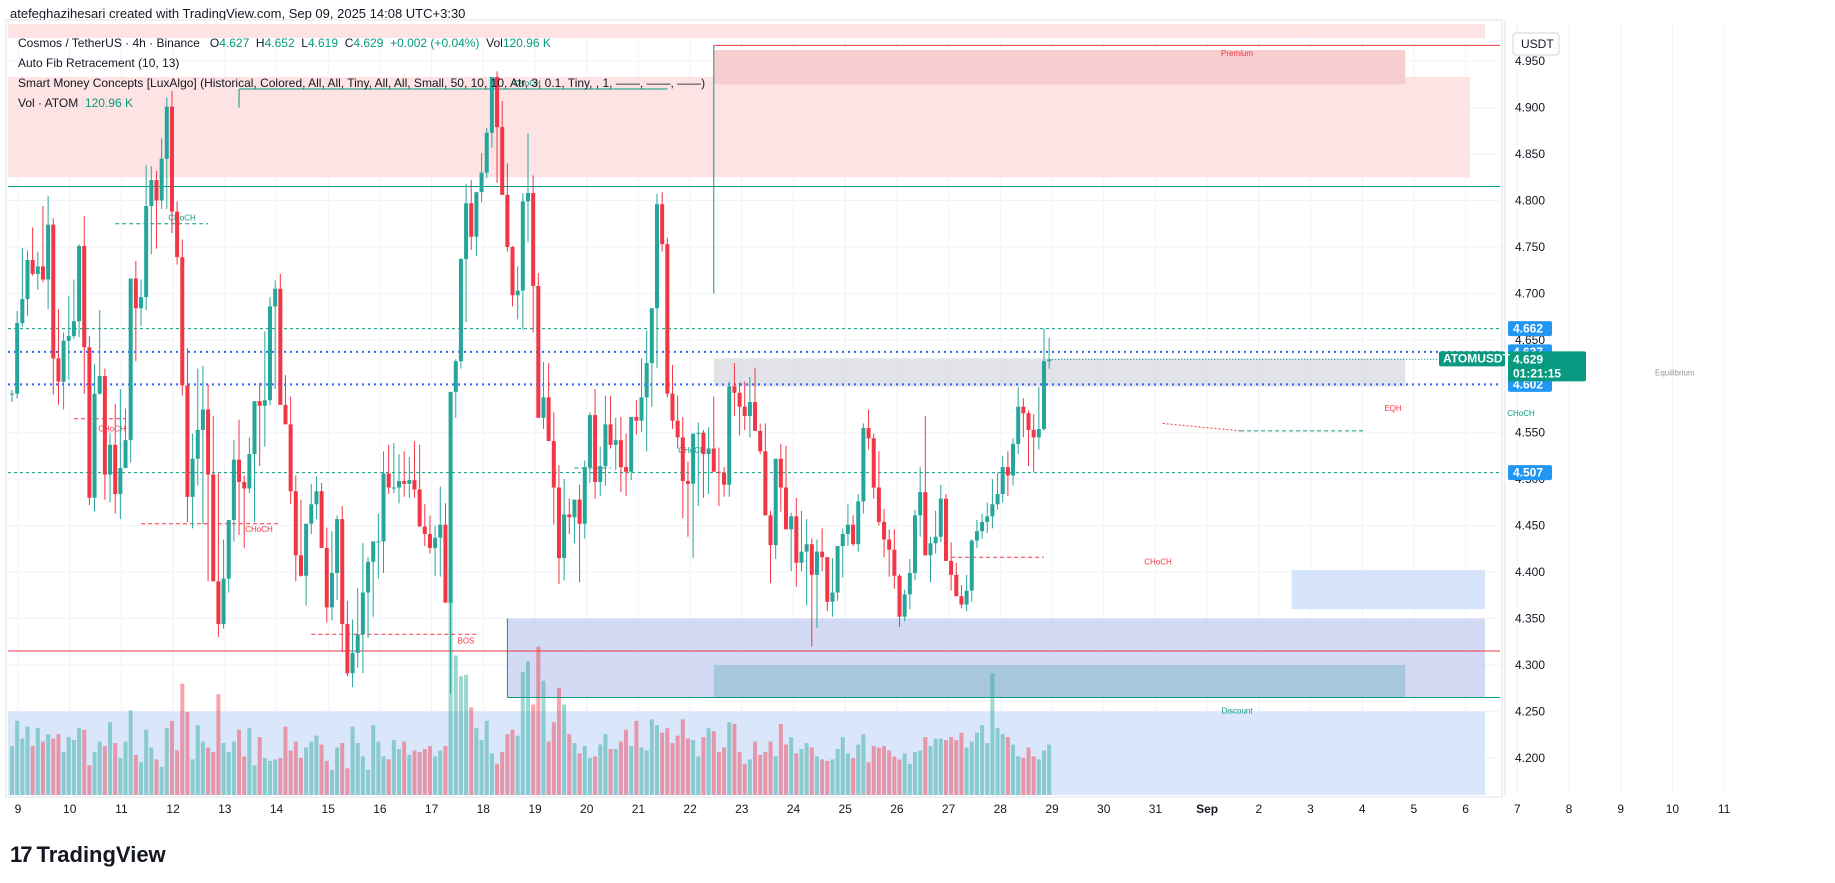 Image resolution: width=1835 pixels, height=883 pixels. I want to click on premium-zone, so click(739, 127).